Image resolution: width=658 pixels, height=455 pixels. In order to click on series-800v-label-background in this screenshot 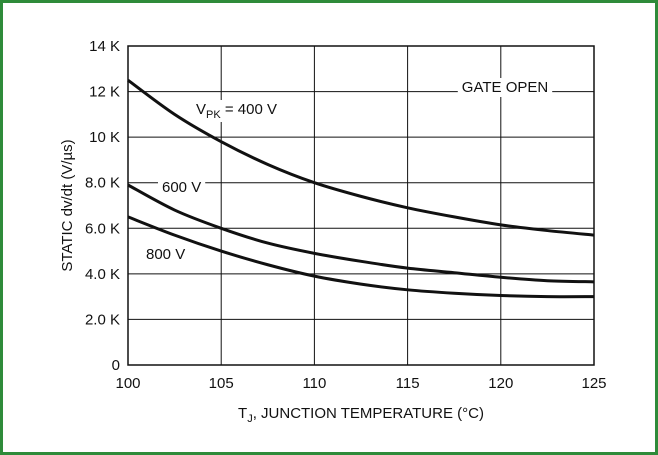, I will do `click(166, 254)`.